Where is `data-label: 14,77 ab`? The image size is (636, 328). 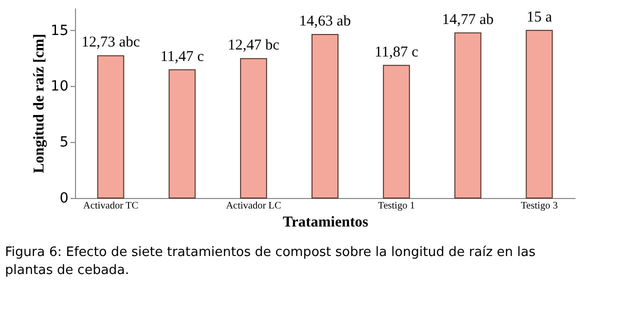 data-label: 14,77 ab is located at coordinates (468, 20).